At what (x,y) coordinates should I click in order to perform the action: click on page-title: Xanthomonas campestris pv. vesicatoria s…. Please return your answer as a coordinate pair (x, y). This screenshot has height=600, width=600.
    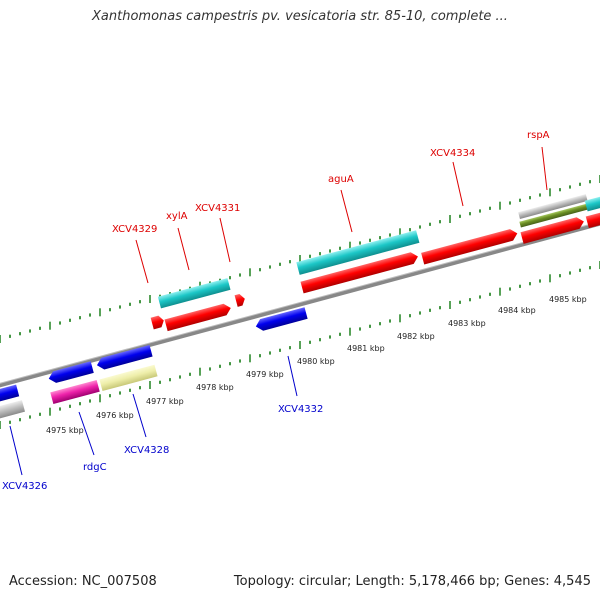
    Looking at the image, I should click on (300, 16).